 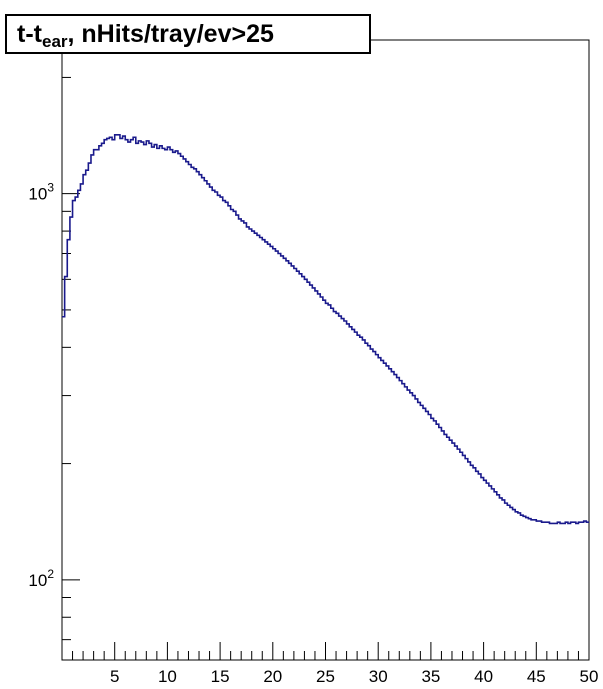 I want to click on y-tick-label: 10³, so click(x=41, y=192).